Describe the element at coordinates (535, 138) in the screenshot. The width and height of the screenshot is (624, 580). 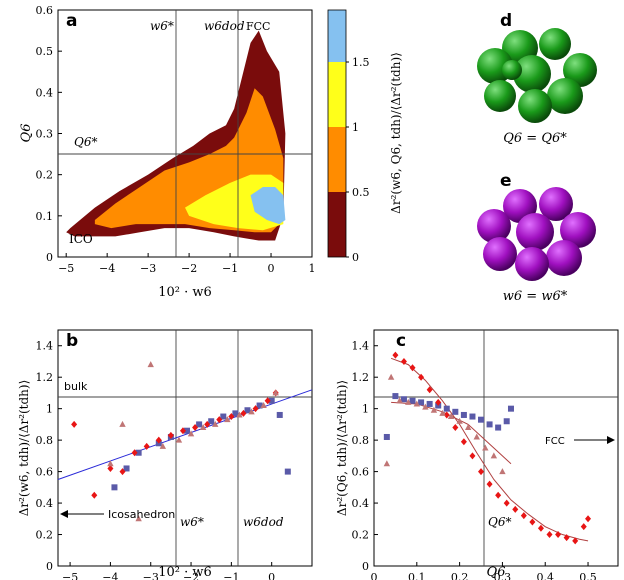
I see `panel-d-caption: Q6 = Q6*` at that location.